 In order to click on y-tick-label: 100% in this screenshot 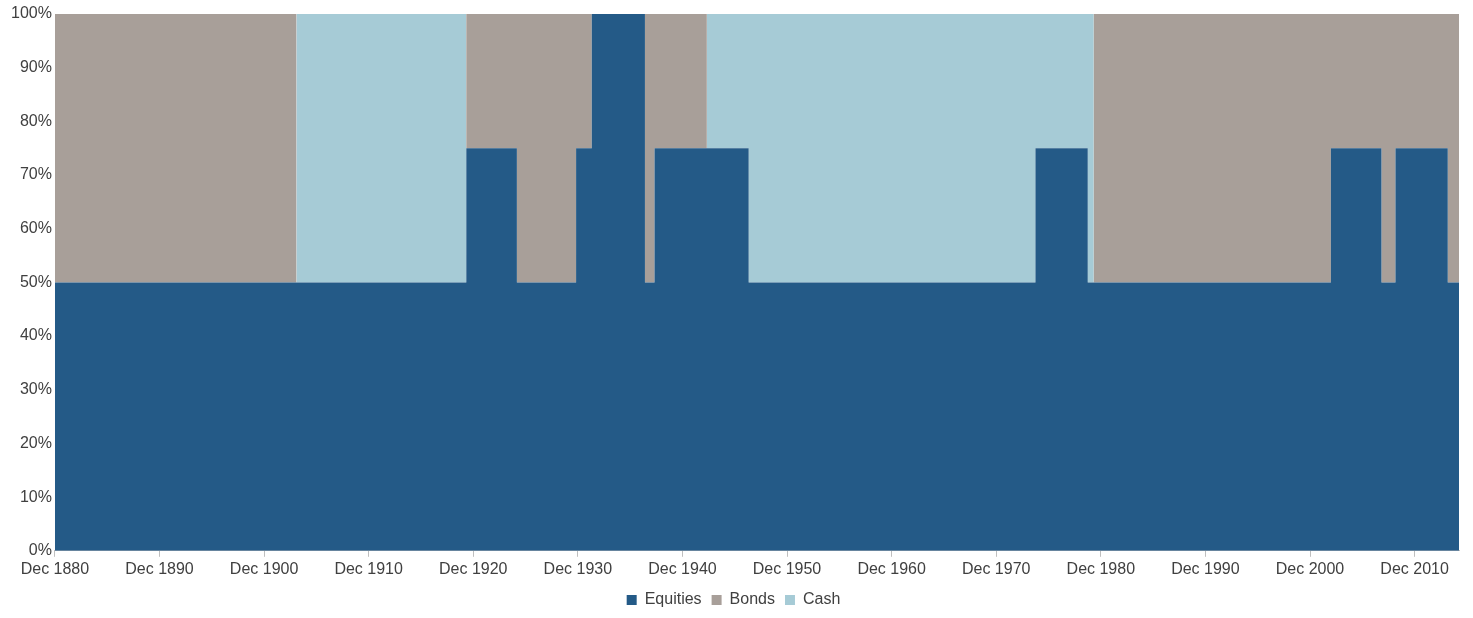, I will do `click(31, 13)`.